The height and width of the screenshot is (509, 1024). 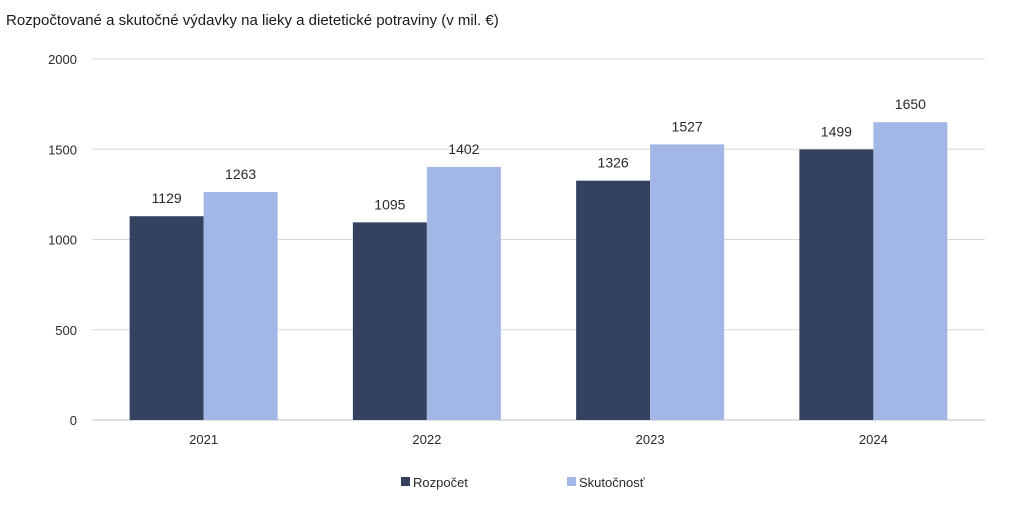 I want to click on data-label: 1402, so click(x=463, y=149).